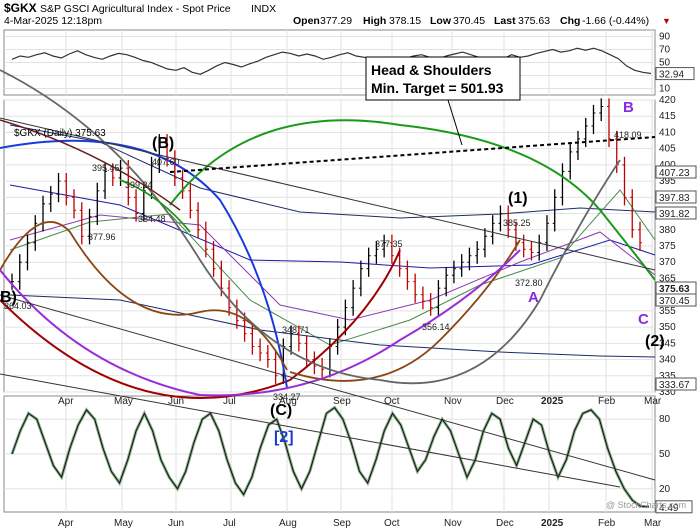 The width and height of the screenshot is (700, 530). I want to click on price-last-value: 391.82, so click(674, 214).